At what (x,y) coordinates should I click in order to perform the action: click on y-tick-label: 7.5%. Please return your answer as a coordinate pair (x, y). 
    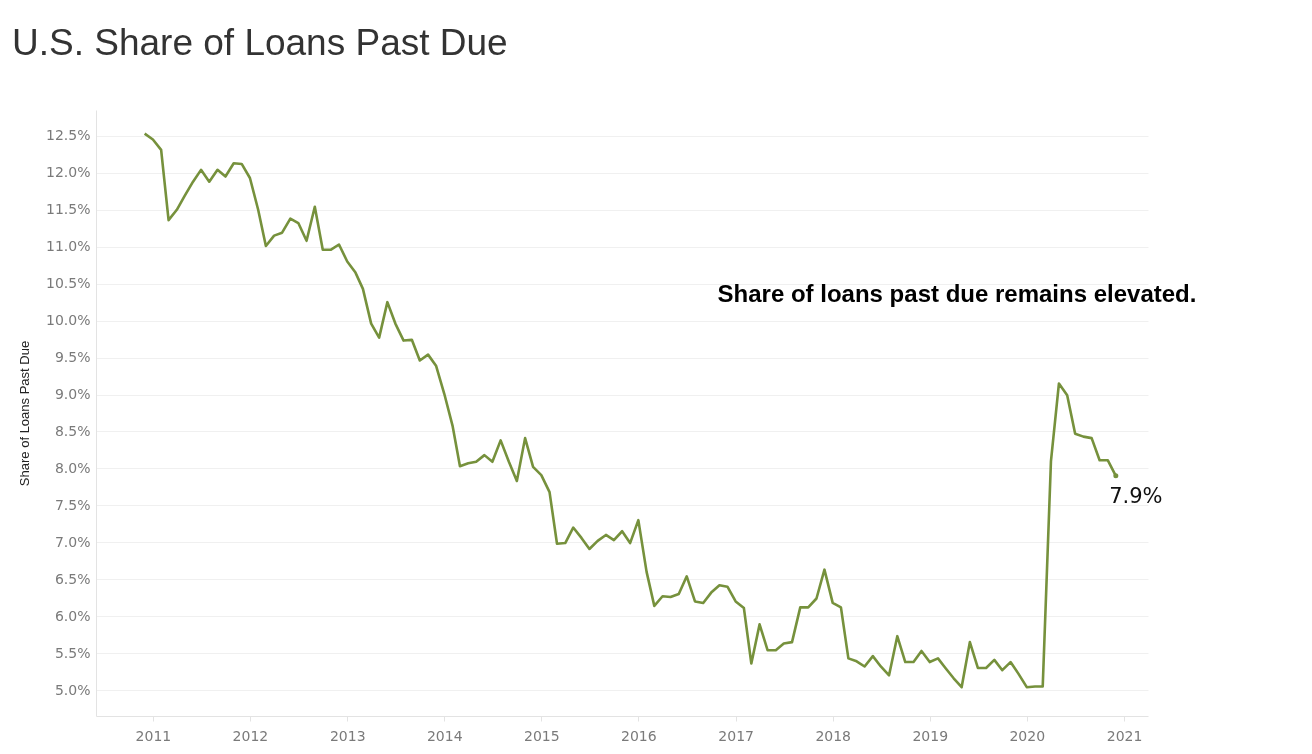
    Looking at the image, I should click on (72, 504).